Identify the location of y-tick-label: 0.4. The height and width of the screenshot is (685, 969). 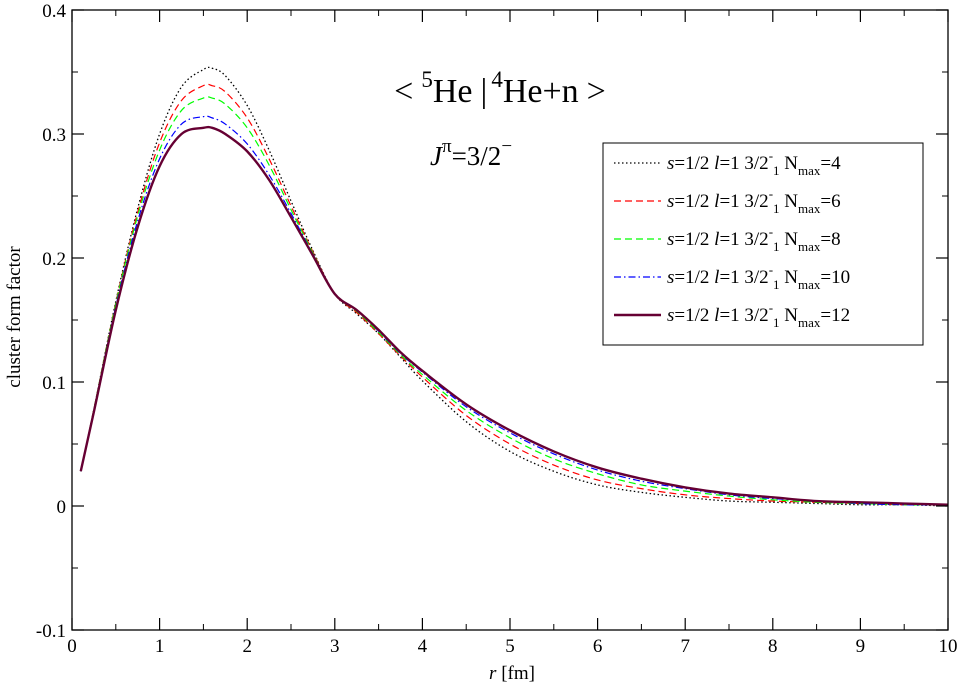
(54, 11).